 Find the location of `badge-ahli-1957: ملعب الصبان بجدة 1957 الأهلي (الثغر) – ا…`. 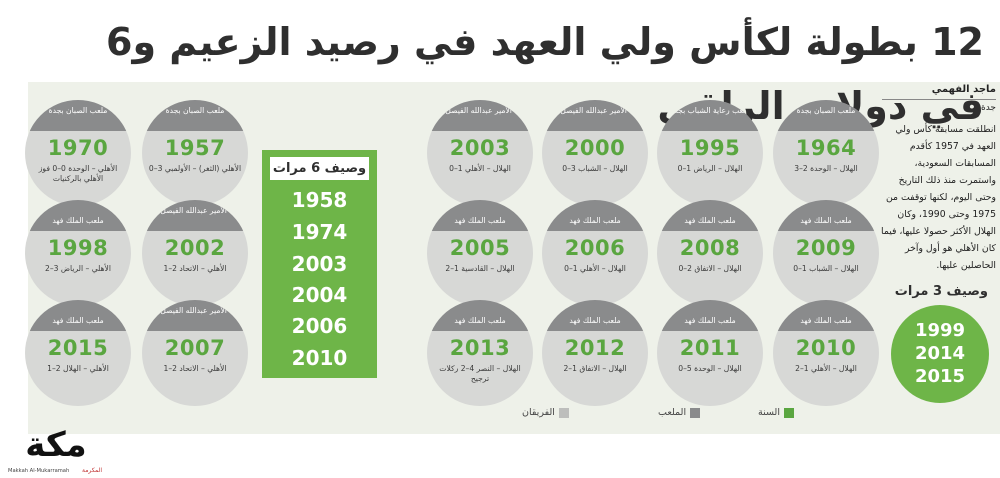

badge-ahli-1957: ملعب الصبان بجدة 1957 الأهلي (الثغر) – ا… is located at coordinates (195, 153).